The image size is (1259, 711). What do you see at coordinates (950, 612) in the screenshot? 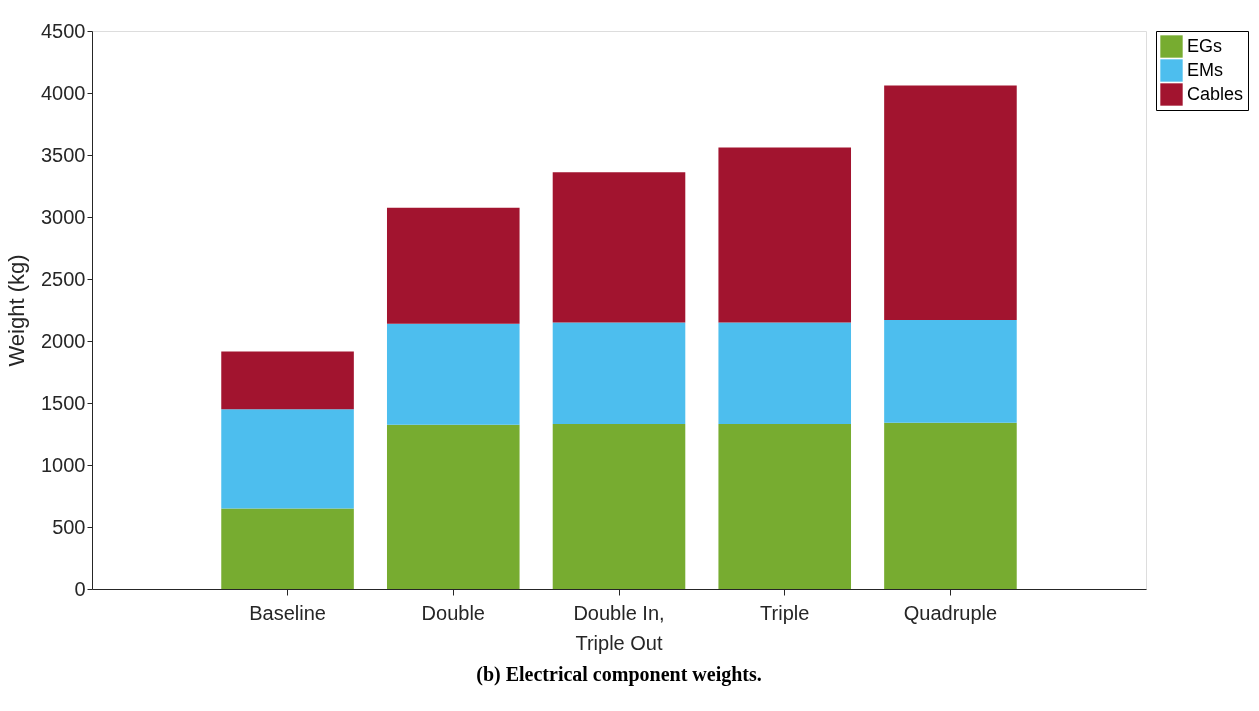
I see `x-tick-label: Quadruple` at bounding box center [950, 612].